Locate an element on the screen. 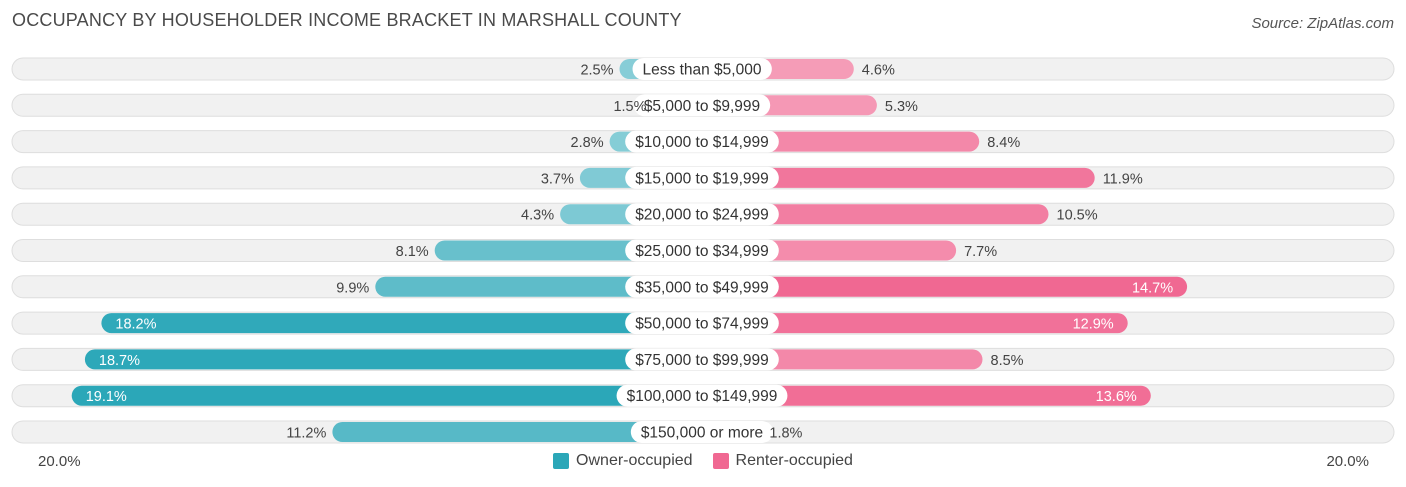  axis-left-label: 20.0% is located at coordinates (59, 461).